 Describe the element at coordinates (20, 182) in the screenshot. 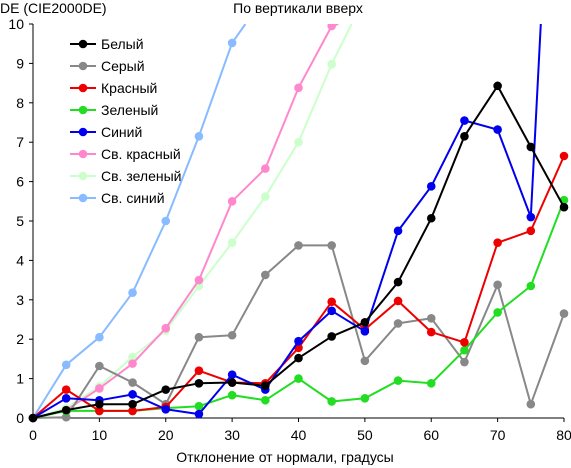

I see `y-tick-label: 6` at that location.